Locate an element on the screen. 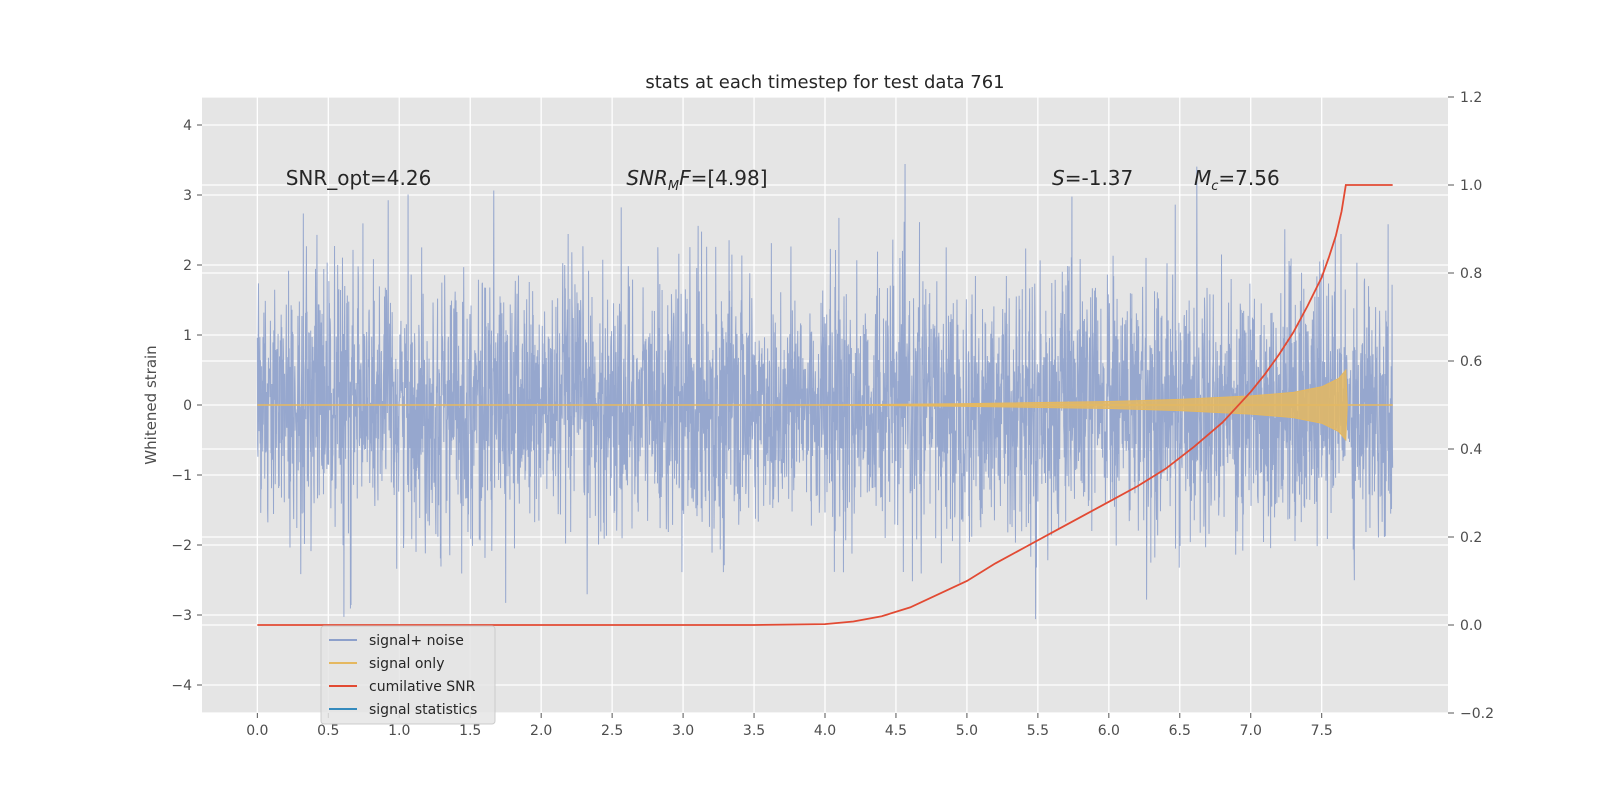 This screenshot has height=800, width=1600. y-tick-label: −2 is located at coordinates (181, 546).